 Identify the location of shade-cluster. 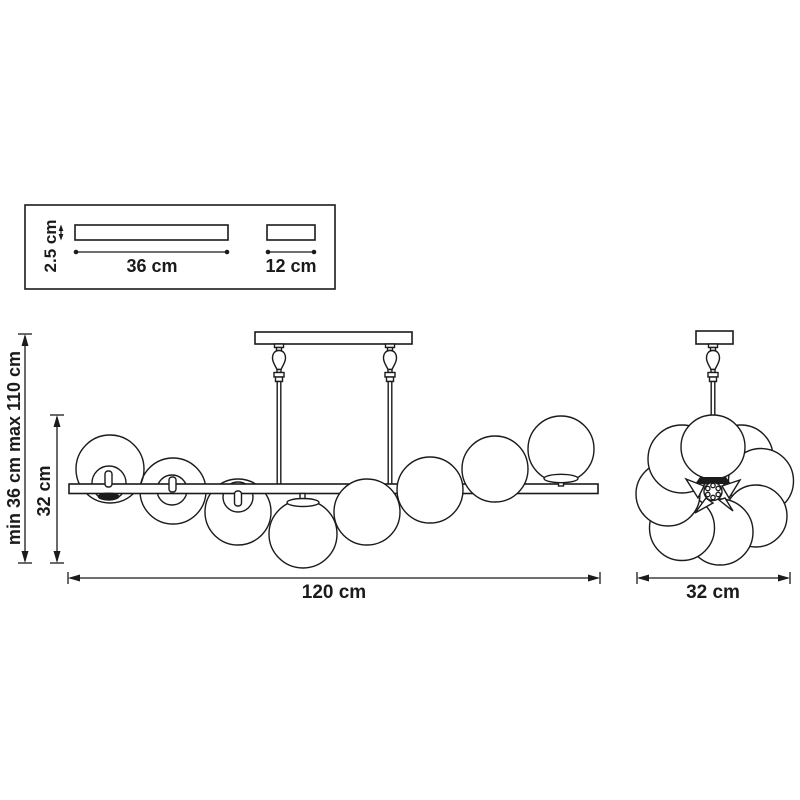
(715, 490).